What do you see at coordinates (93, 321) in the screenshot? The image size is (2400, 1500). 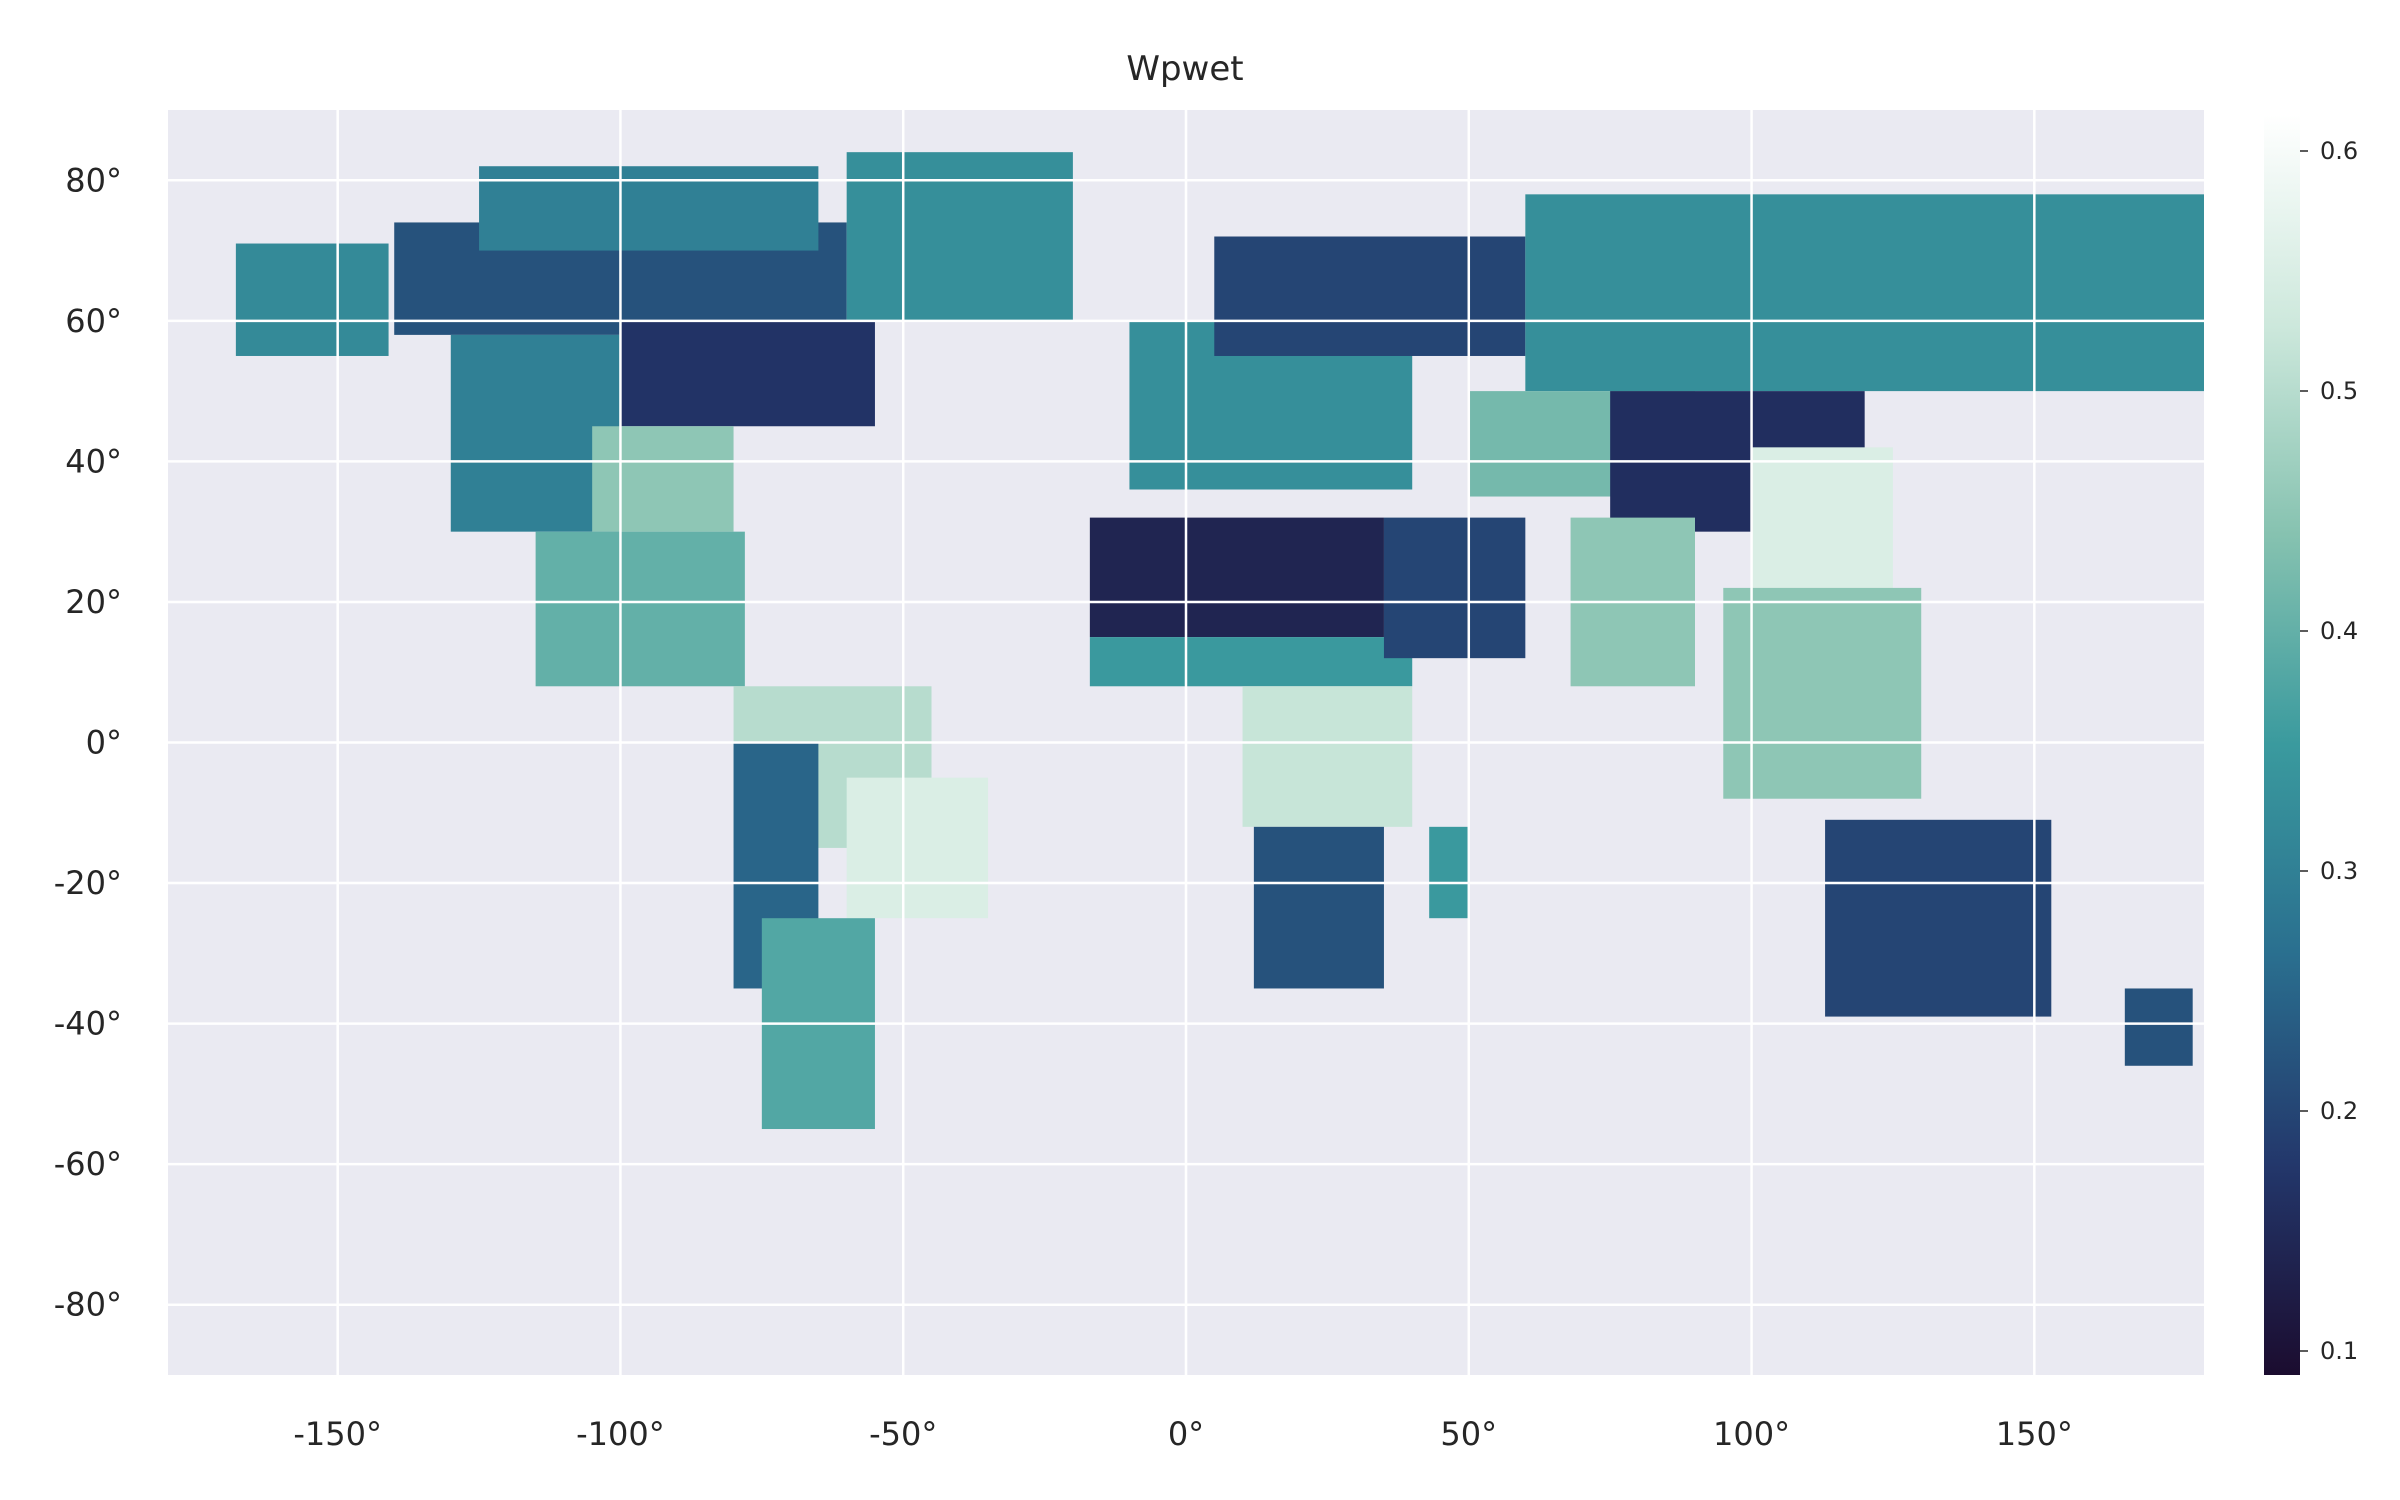 I see `y-tick-label: 60°` at bounding box center [93, 321].